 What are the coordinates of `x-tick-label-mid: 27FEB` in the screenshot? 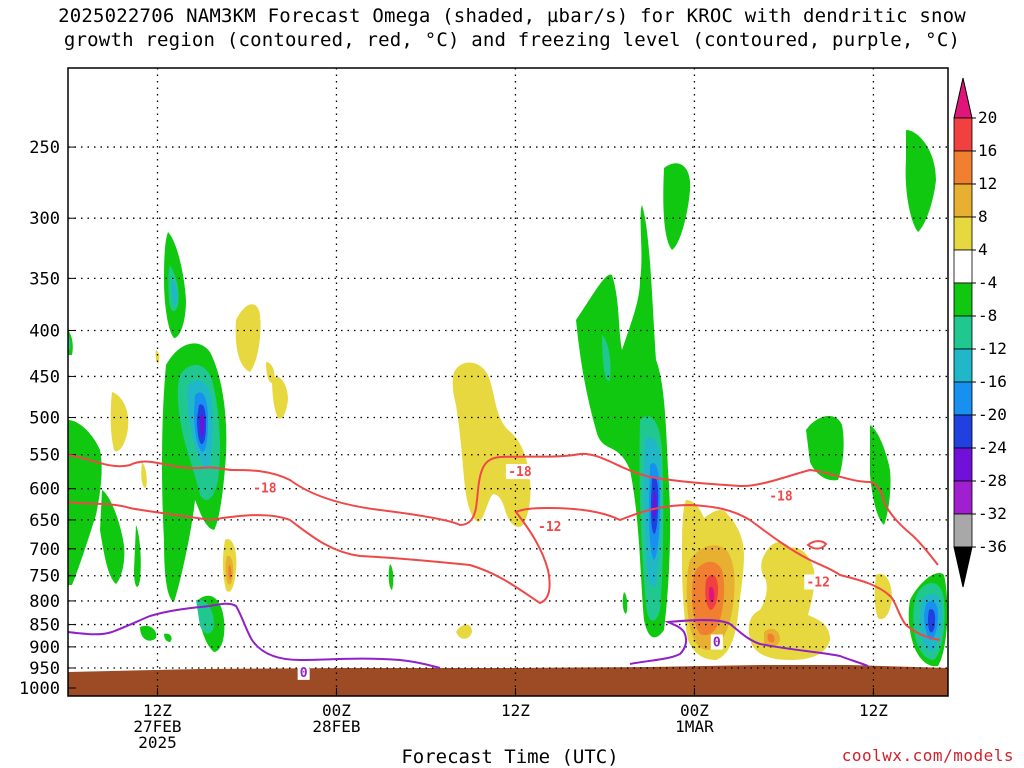 It's located at (157, 726).